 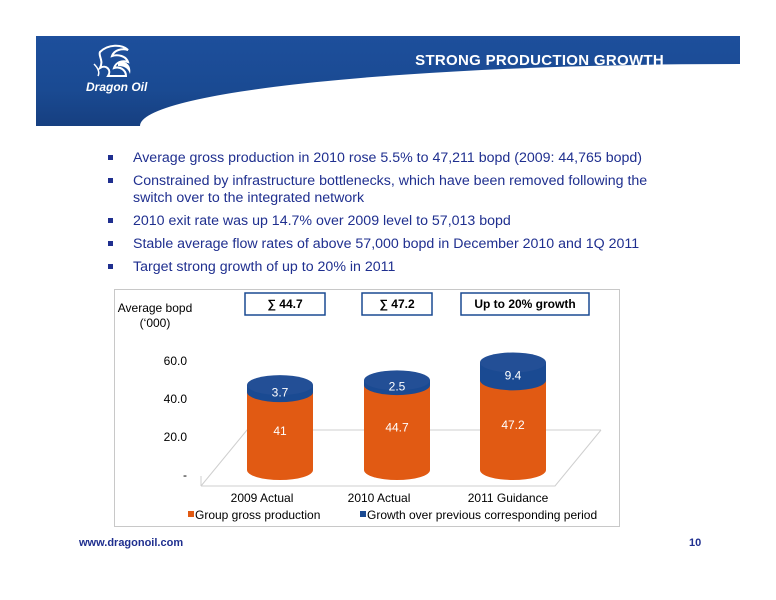 I want to click on data-label-growth: 2.5, so click(x=397, y=387).